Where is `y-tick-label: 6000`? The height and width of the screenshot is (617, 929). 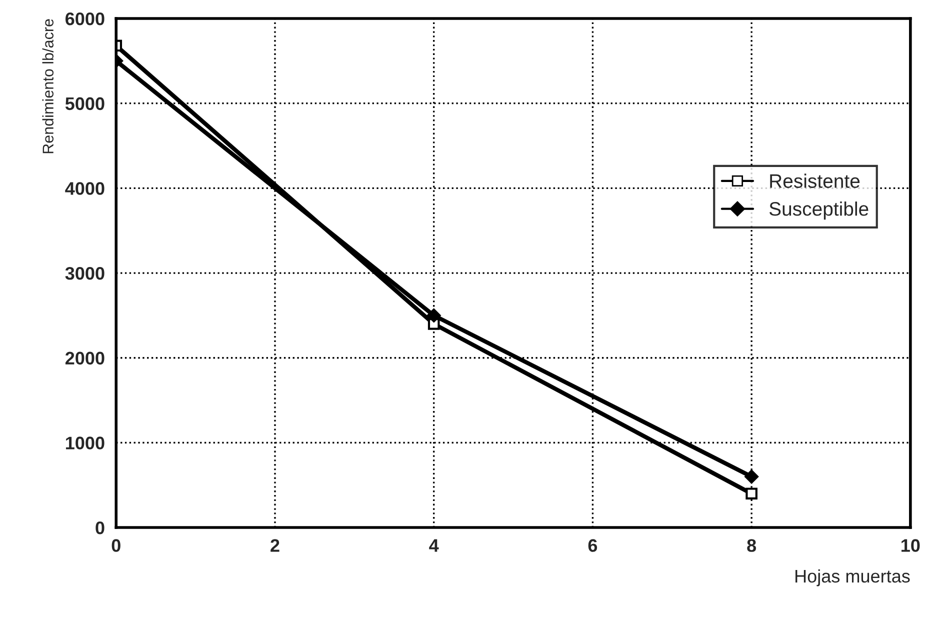 y-tick-label: 6000 is located at coordinates (85, 19).